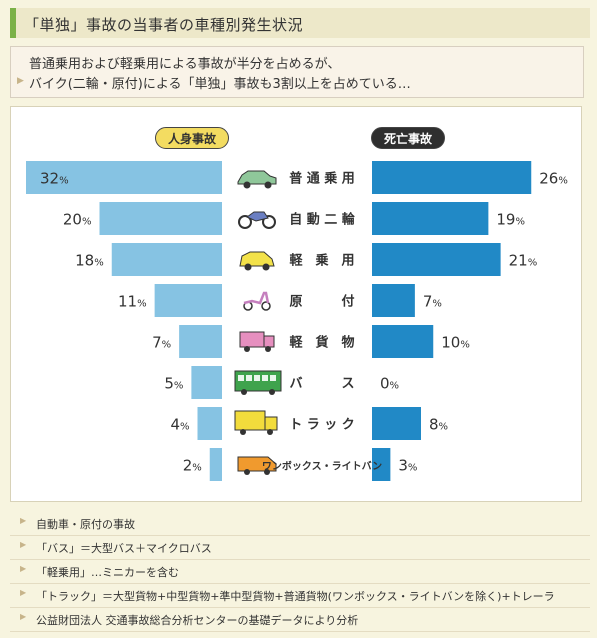  What do you see at coordinates (192, 138) in the screenshot?
I see `legend-injury: 人身事故` at bounding box center [192, 138].